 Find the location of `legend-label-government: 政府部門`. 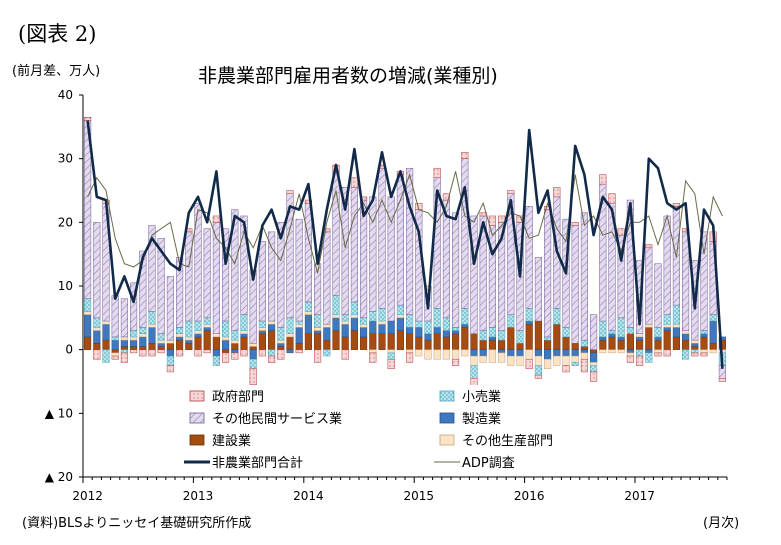

legend-label-government: 政府部門 is located at coordinates (238, 397).